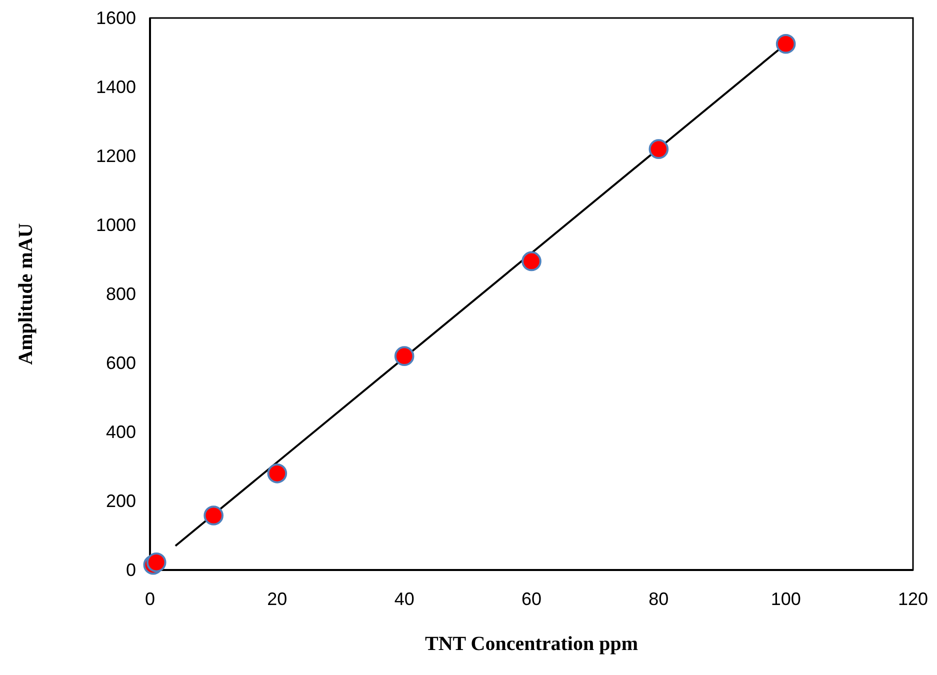  I want to click on x-tick-label: 20, so click(277, 598).